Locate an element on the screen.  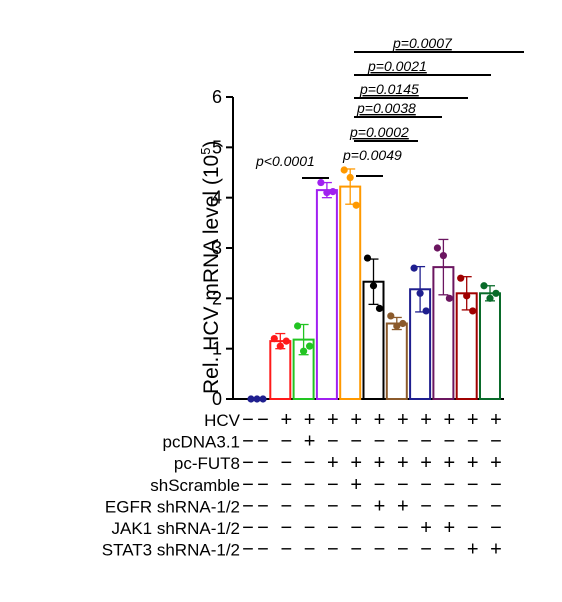
condition-label: pcDNA3.1 is located at coordinates (201, 442).